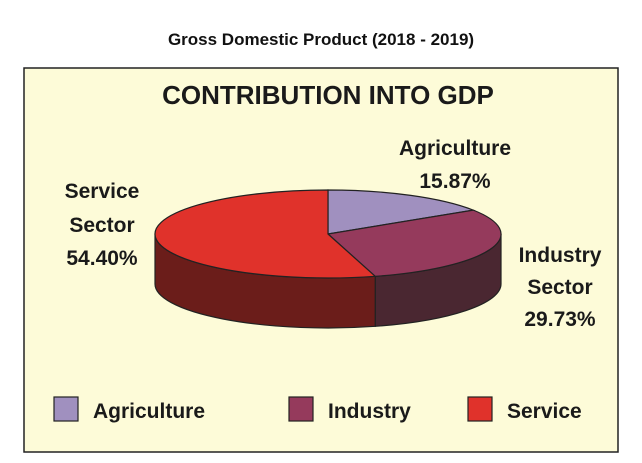 This screenshot has width=642, height=463. I want to click on legend-label-service: Service, so click(544, 411).